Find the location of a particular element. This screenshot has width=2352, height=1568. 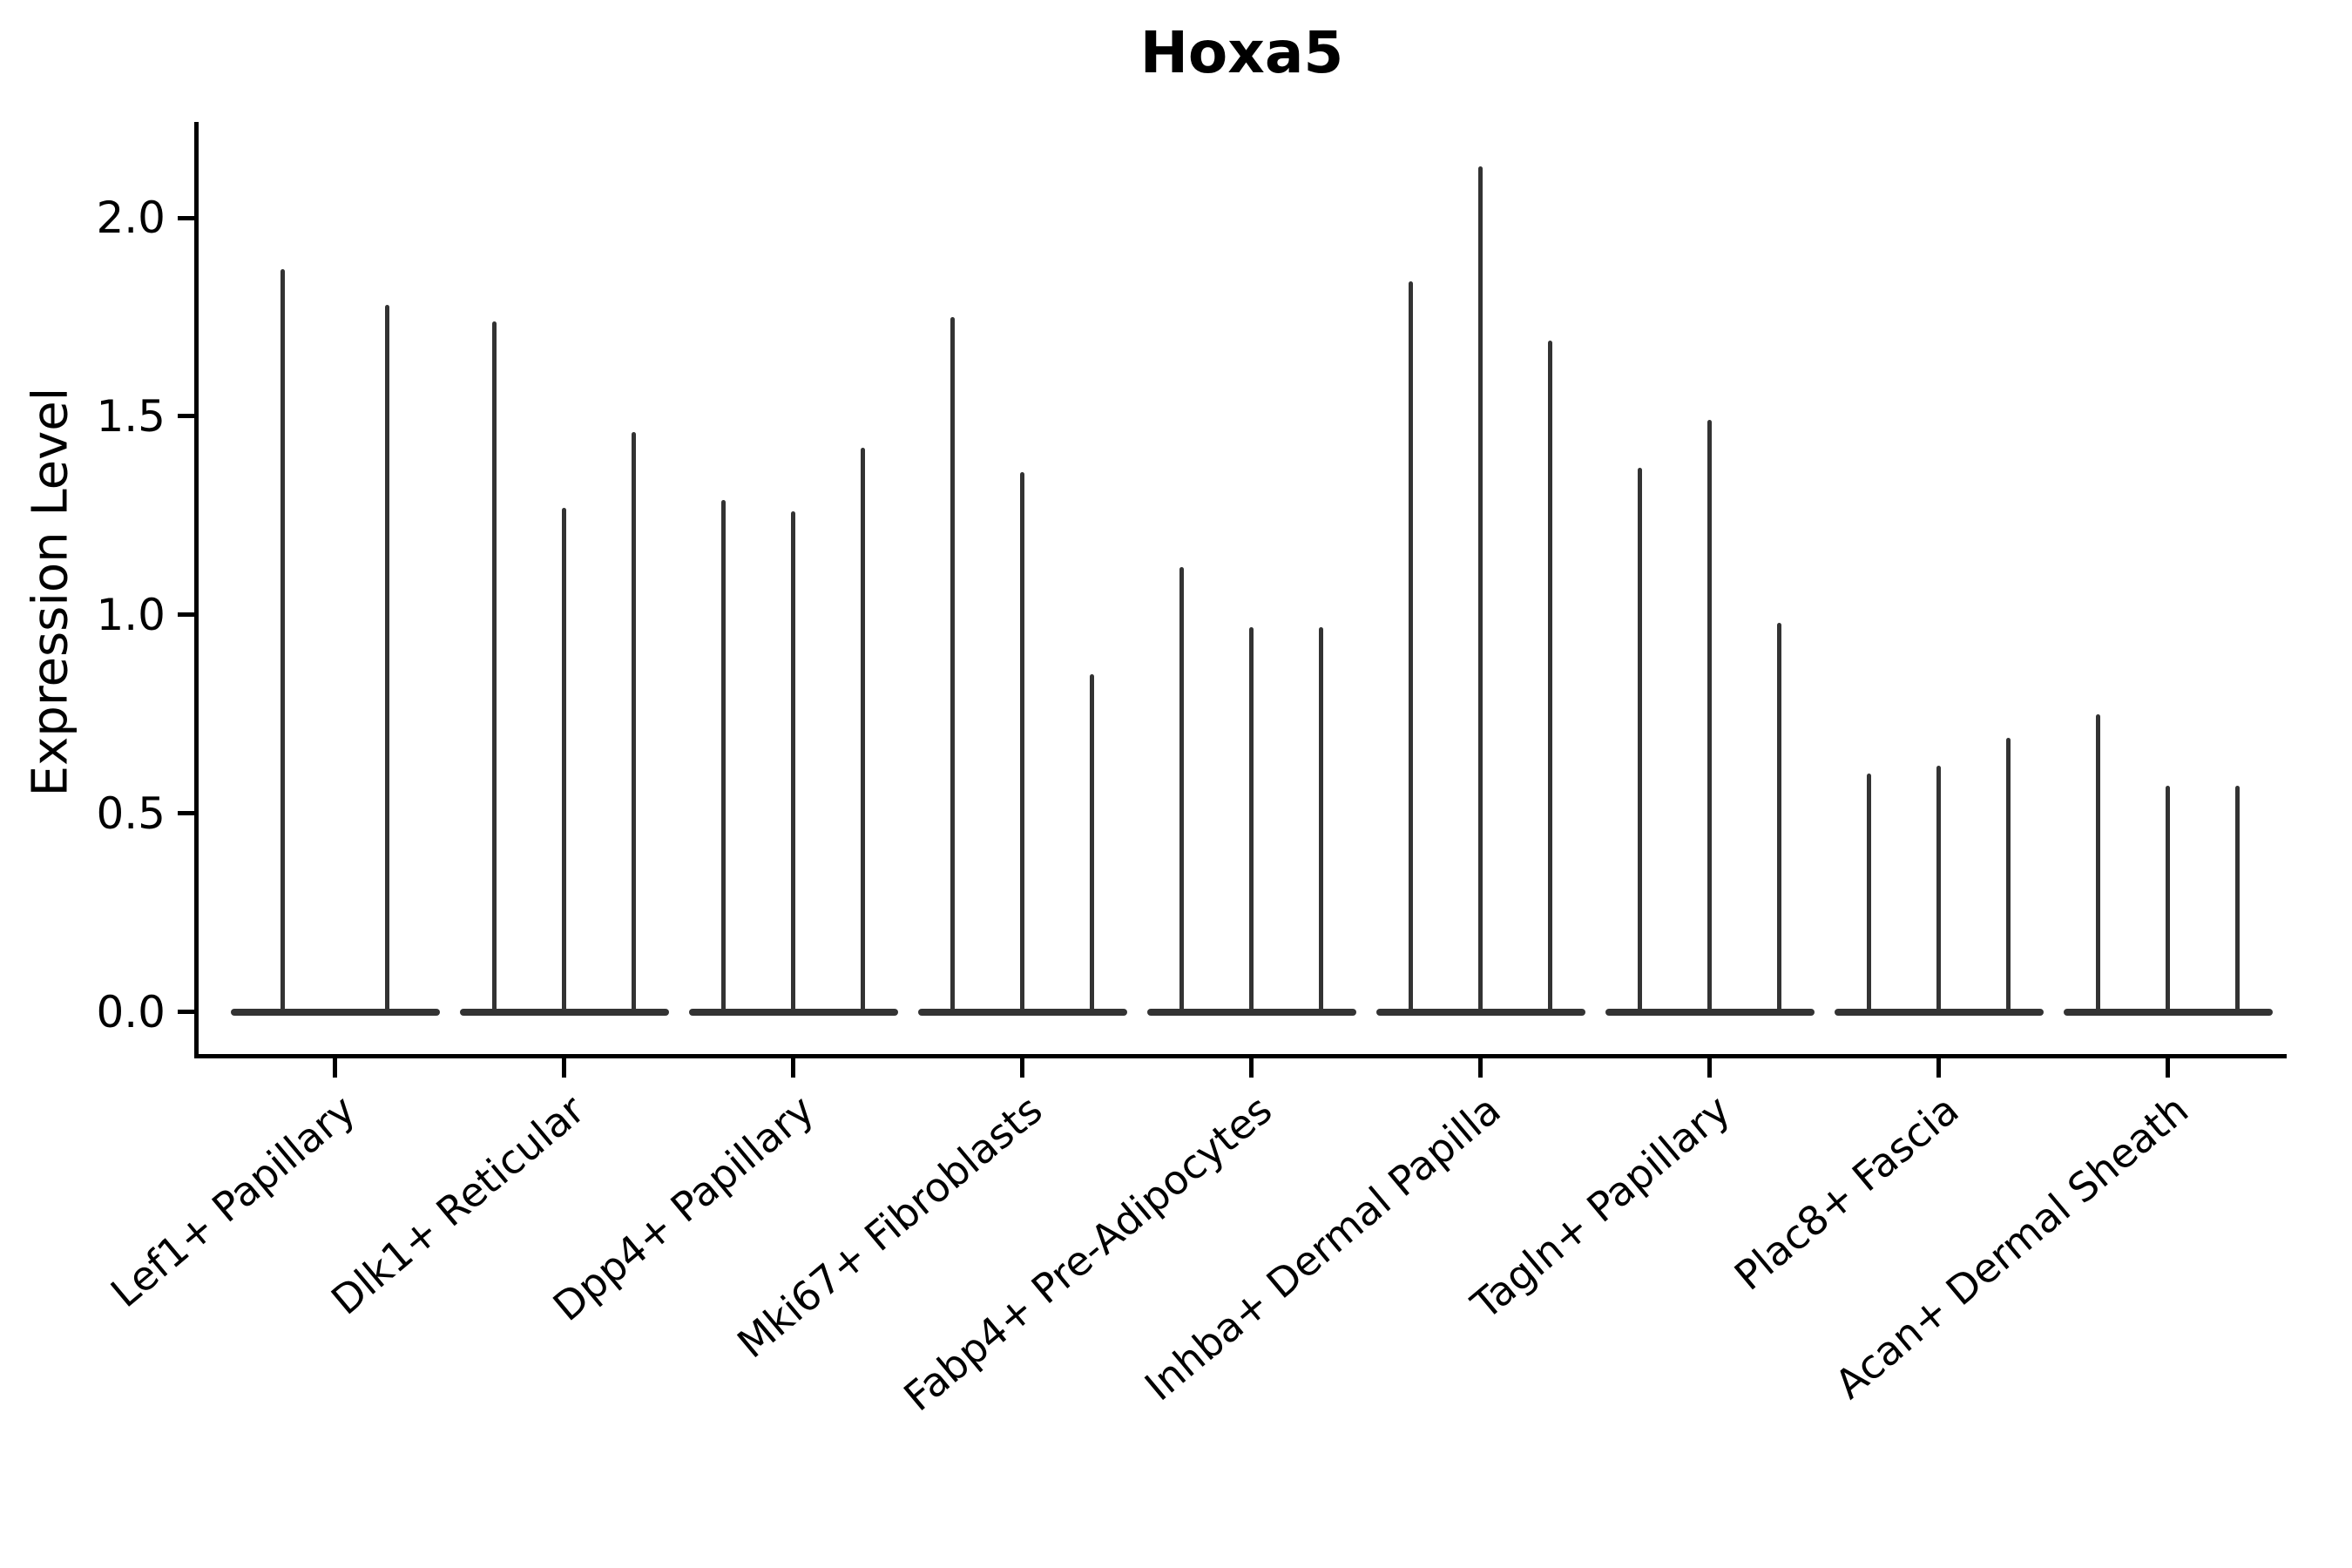

chart-title: Hoxa5 is located at coordinates (1241, 52).